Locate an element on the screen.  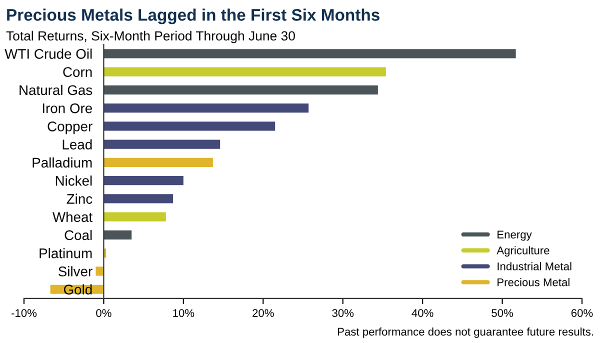
legend-label: Industrial Metal is located at coordinates (535, 266).